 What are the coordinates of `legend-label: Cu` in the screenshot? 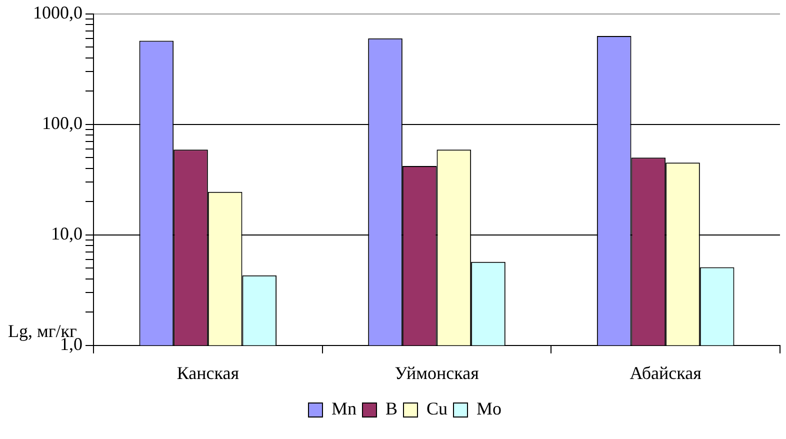 It's located at (437, 408).